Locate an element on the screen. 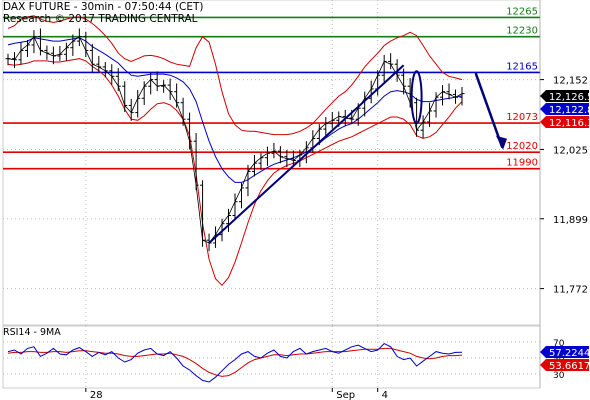 This screenshot has height=400, width=590. y-tick-label: 11,899 is located at coordinates (570, 220).